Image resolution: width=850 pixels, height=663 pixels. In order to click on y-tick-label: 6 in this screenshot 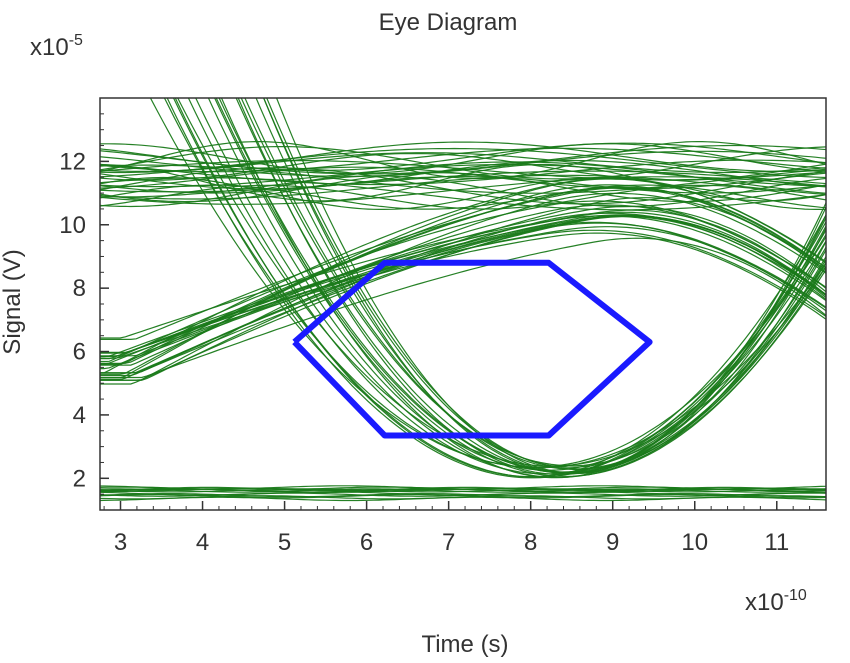, I will do `click(79, 352)`.